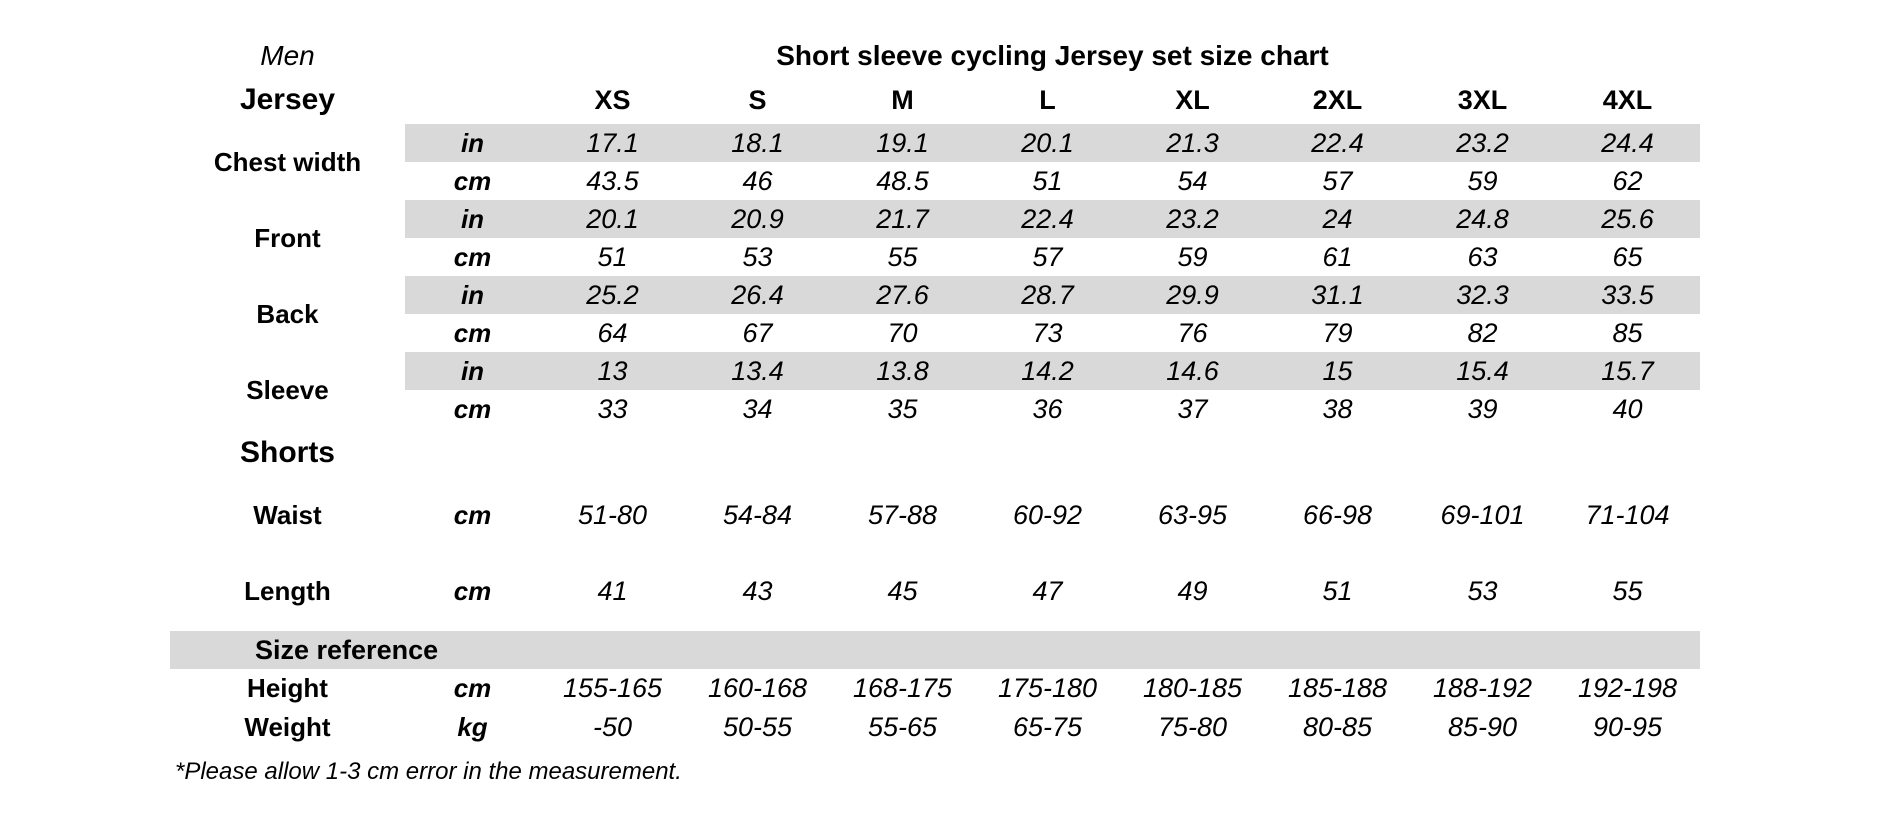 The image size is (1894, 813). What do you see at coordinates (1192, 727) in the screenshot?
I see `weight-value-4: 75-80` at bounding box center [1192, 727].